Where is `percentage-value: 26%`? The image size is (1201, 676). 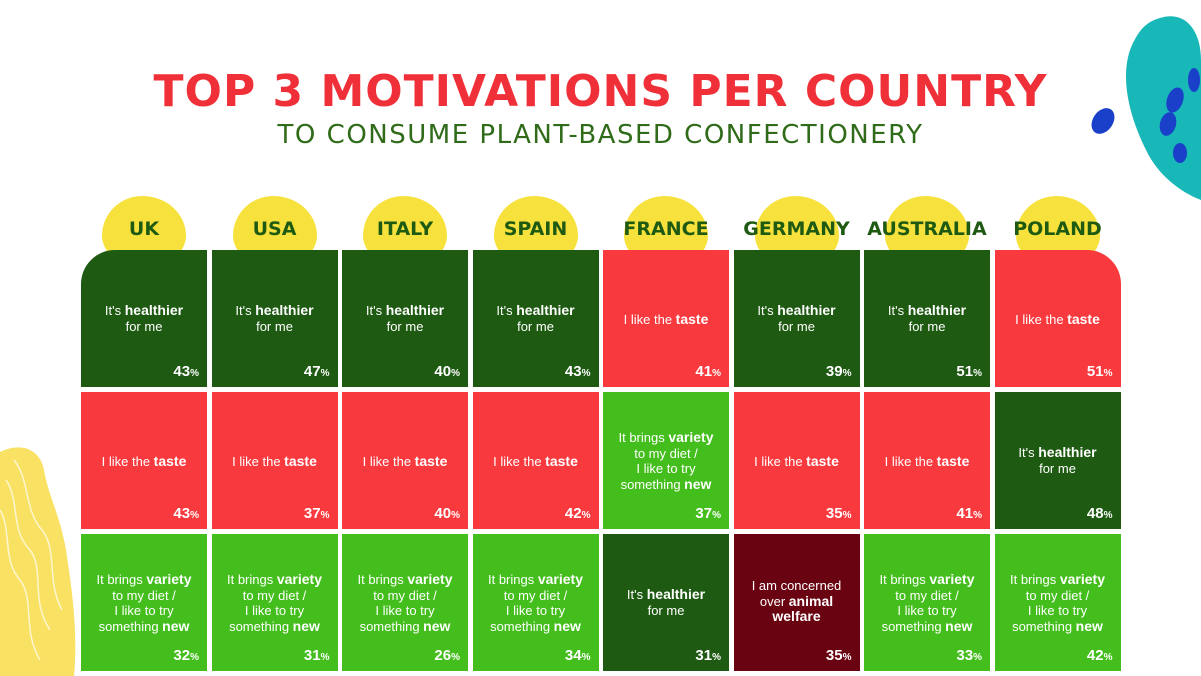
percentage-value: 26% is located at coordinates (447, 655).